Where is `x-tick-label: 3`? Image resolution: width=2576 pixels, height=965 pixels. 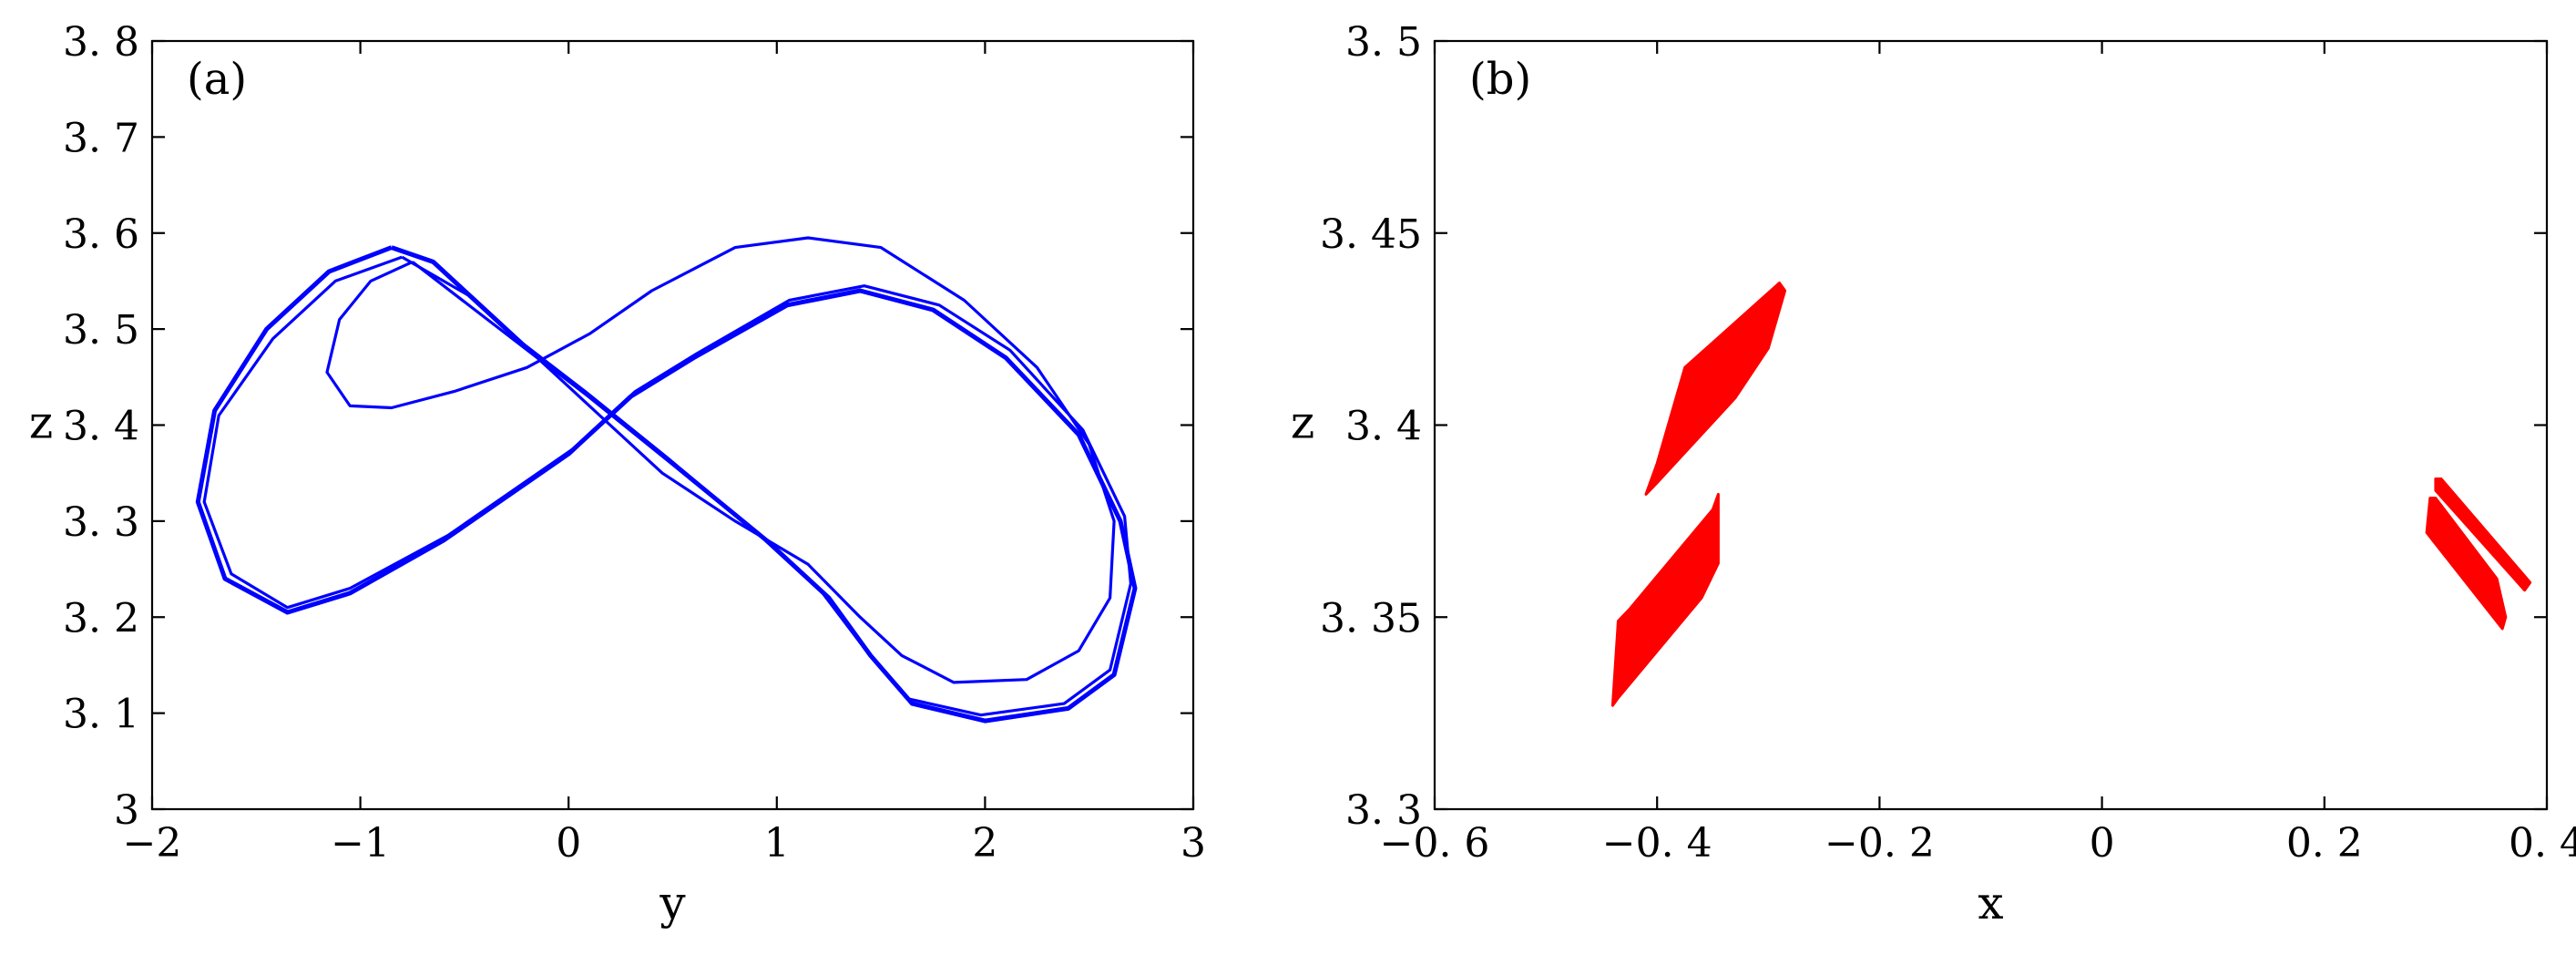
x-tick-label: 3 is located at coordinates (1193, 844).